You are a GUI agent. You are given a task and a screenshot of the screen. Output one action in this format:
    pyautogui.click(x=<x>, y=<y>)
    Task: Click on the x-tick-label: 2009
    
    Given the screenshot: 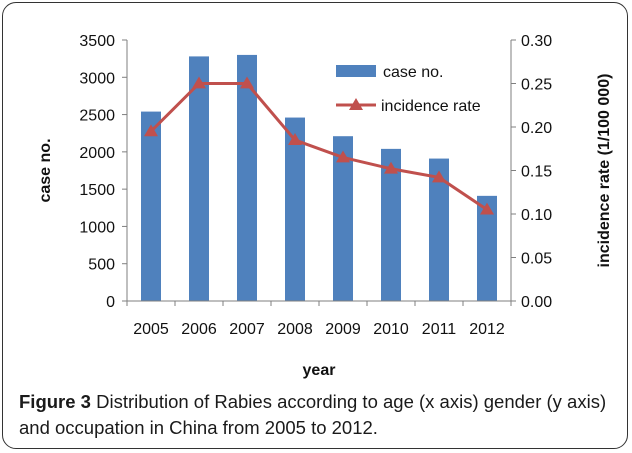 What is the action you would take?
    pyautogui.click(x=343, y=329)
    